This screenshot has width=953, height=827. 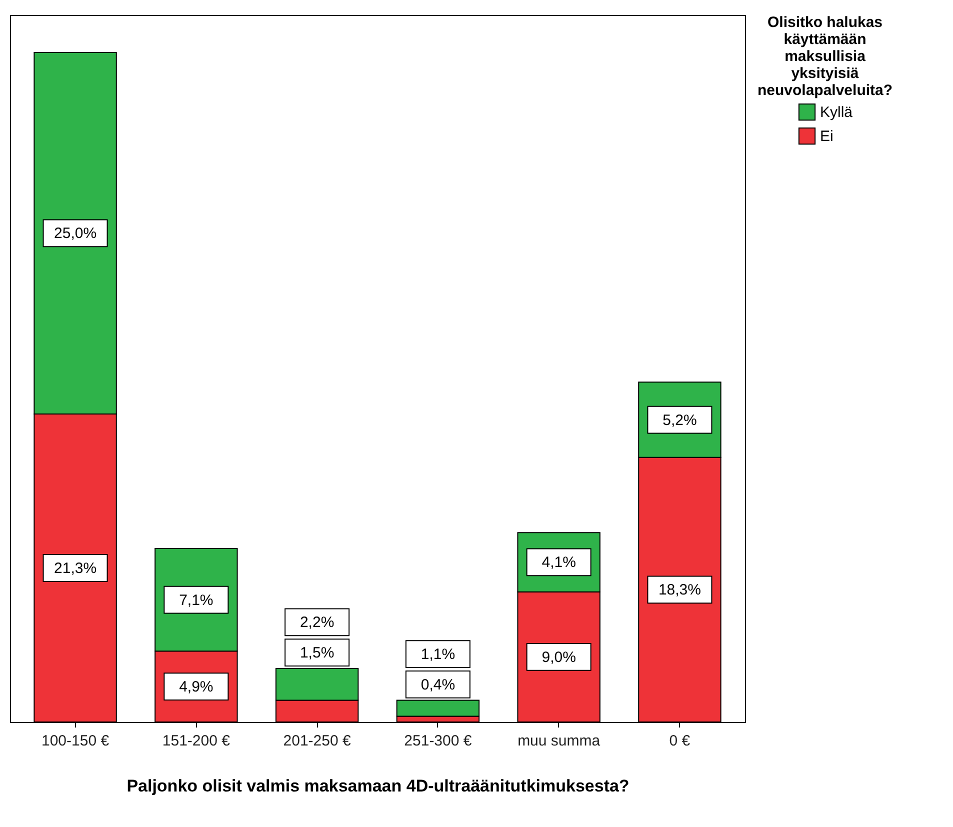 I want to click on data-label: 2,2%, so click(x=317, y=623).